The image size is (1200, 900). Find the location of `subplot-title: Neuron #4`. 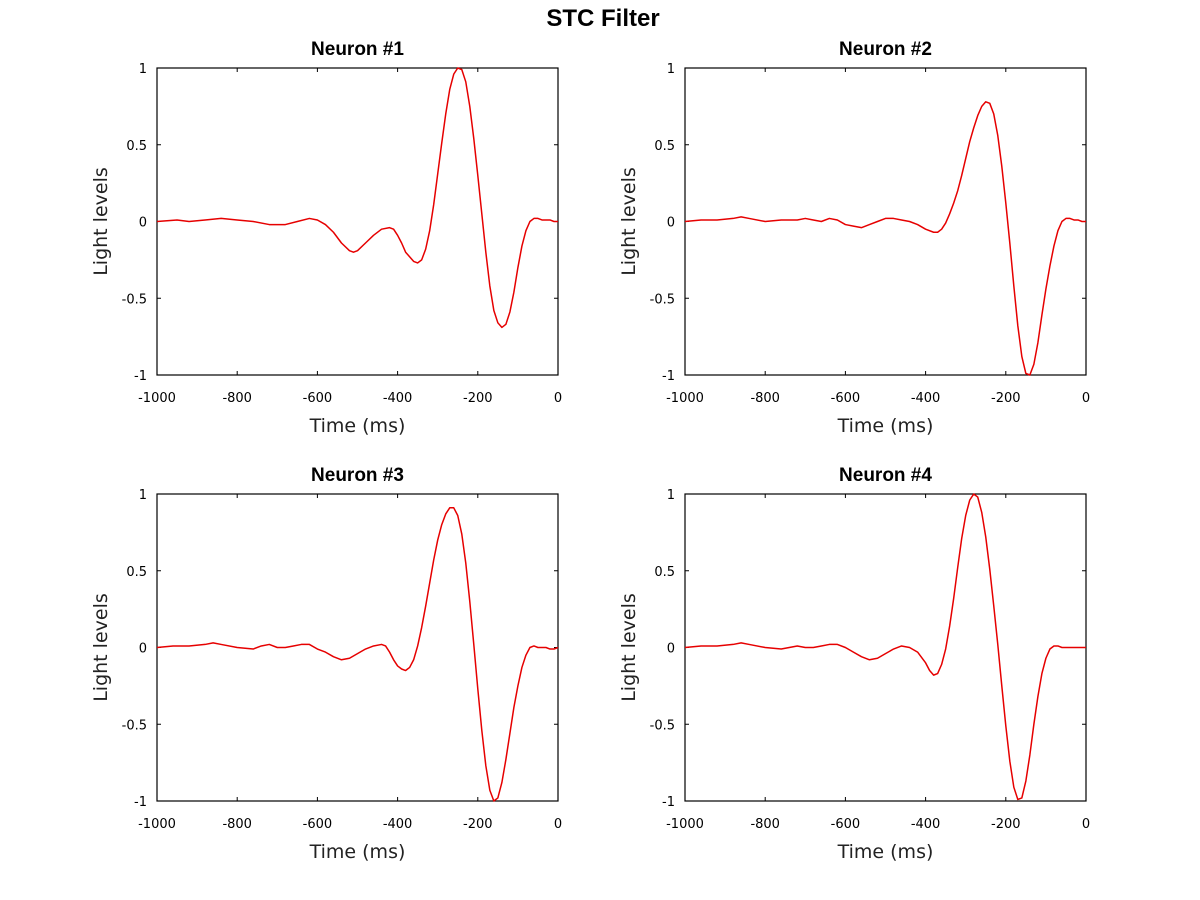

subplot-title: Neuron #4 is located at coordinates (885, 475).